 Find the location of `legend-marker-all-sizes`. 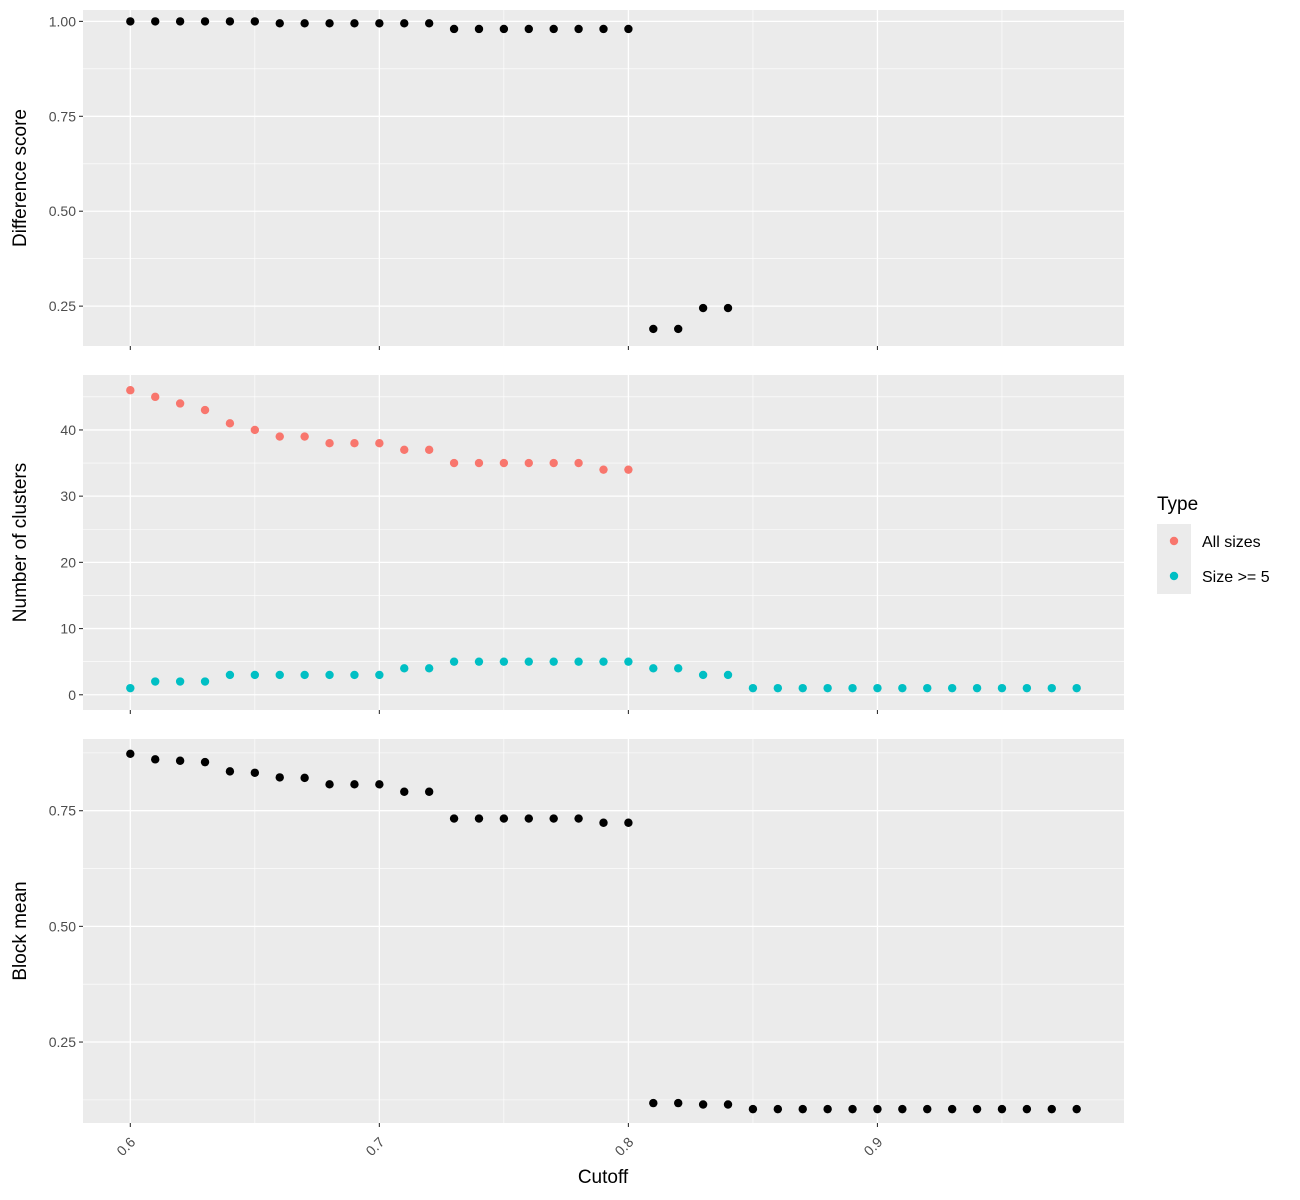

legend-marker-all-sizes is located at coordinates (1174, 541).